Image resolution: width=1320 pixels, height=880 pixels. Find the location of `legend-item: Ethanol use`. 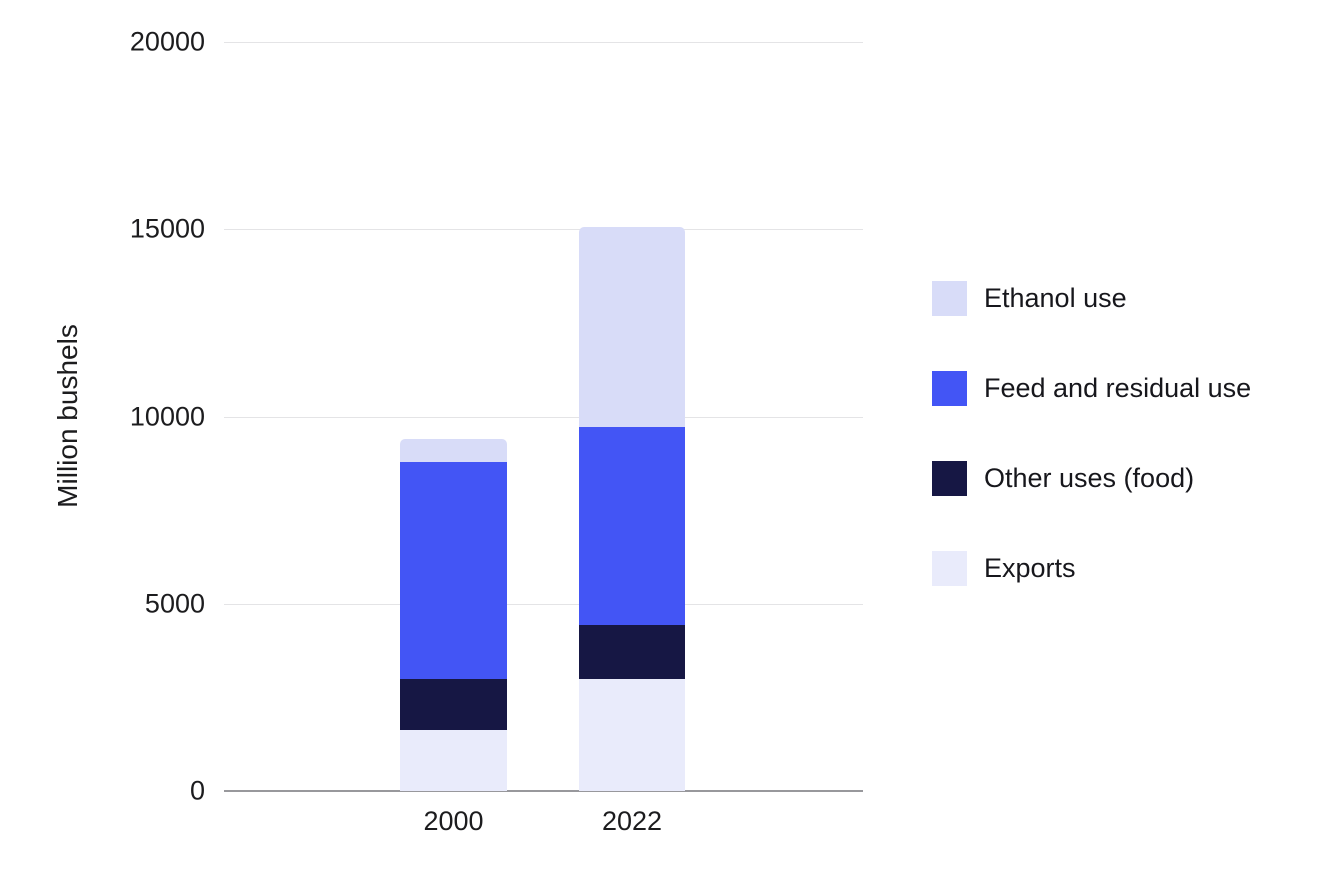

legend-item: Ethanol use is located at coordinates (1091, 298).